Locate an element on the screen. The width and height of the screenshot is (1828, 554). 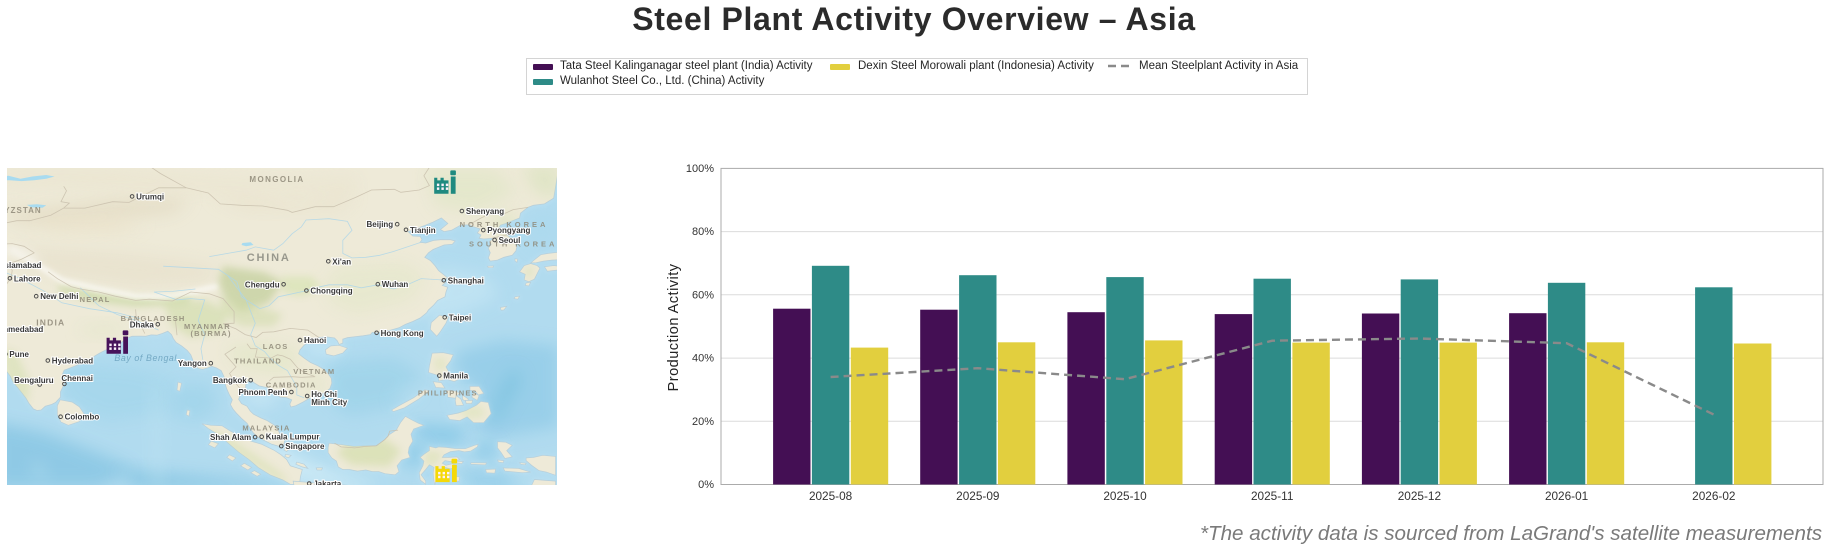
svg-text: Tianjin is located at coordinates (423, 230).